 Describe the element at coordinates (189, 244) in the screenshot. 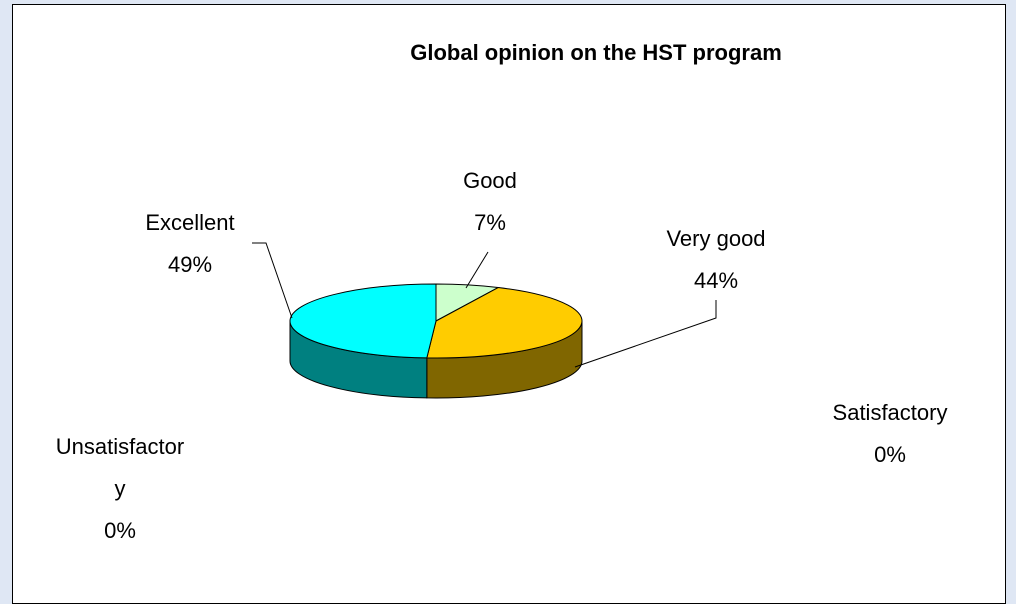

I see `slice-label: Excellent 49%` at that location.